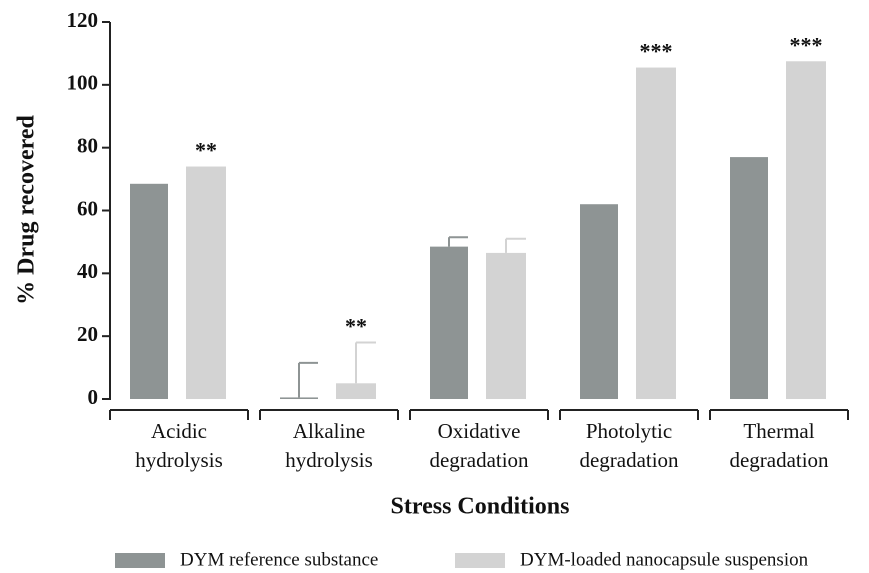 Image resolution: width=869 pixels, height=573 pixels. What do you see at coordinates (27, 209) in the screenshot?
I see `y-axis-title: % Drug recovered` at bounding box center [27, 209].